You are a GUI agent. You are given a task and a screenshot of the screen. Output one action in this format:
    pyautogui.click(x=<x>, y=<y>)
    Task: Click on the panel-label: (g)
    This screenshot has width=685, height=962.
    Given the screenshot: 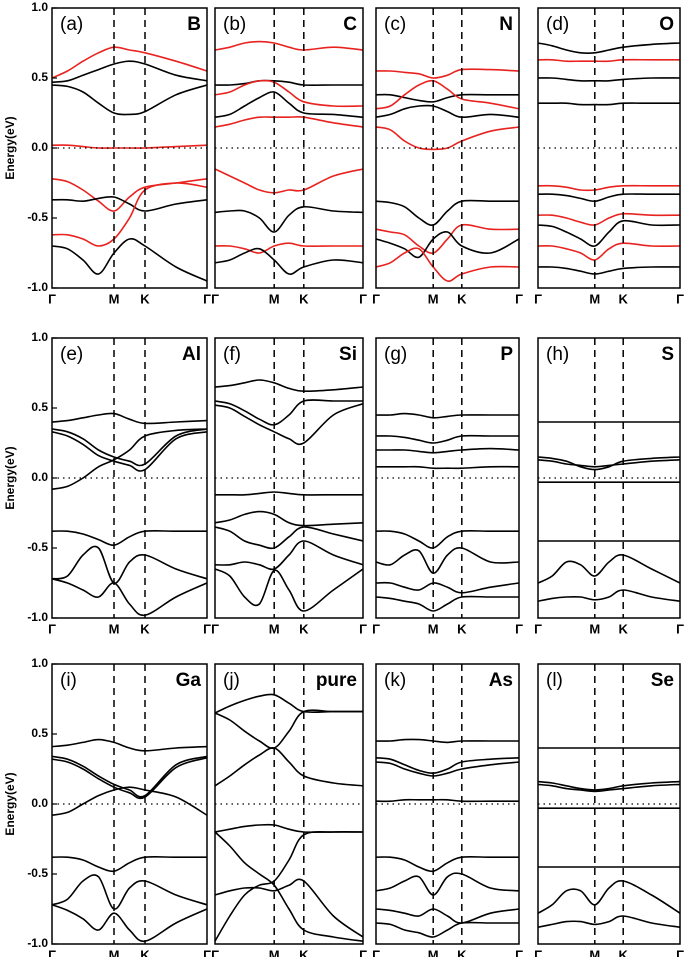 What is the action you would take?
    pyautogui.click(x=395, y=354)
    